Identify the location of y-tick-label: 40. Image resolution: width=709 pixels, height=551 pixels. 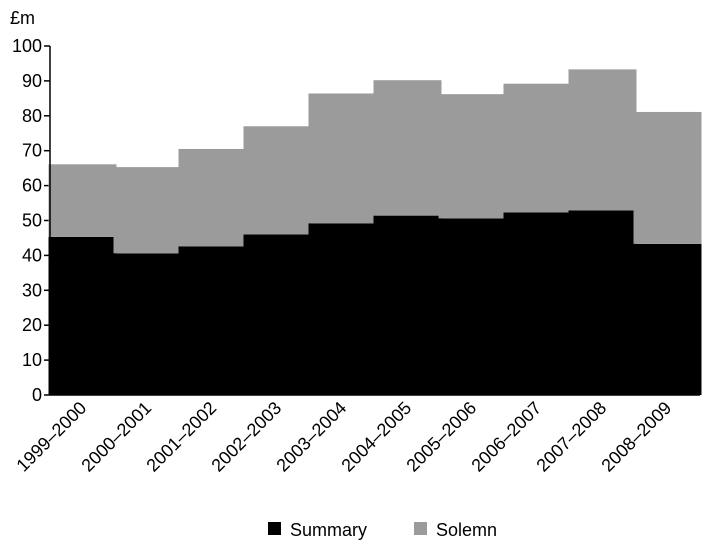
(32, 255).